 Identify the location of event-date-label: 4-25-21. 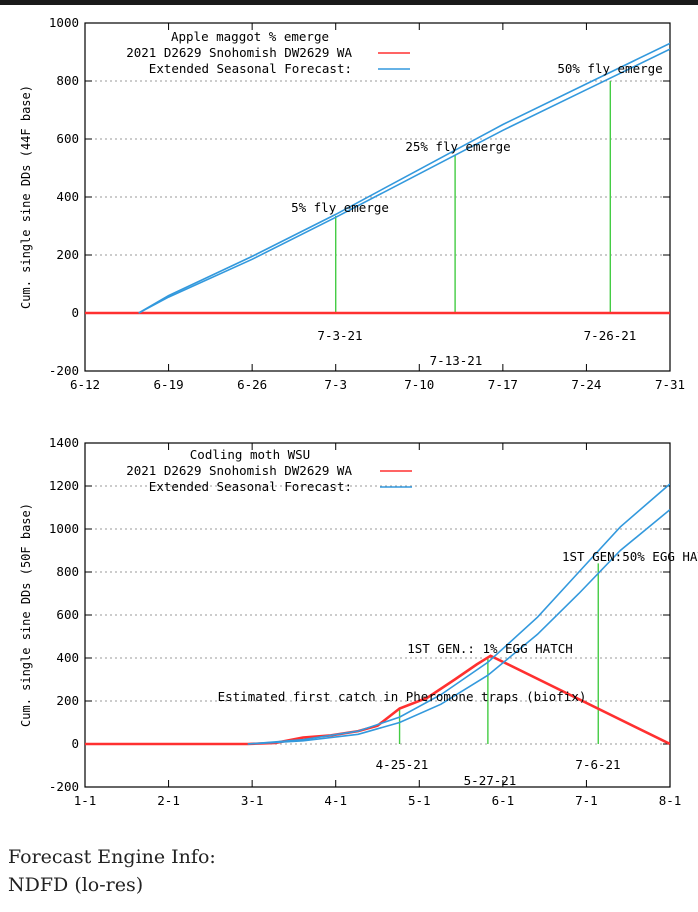
(402, 764).